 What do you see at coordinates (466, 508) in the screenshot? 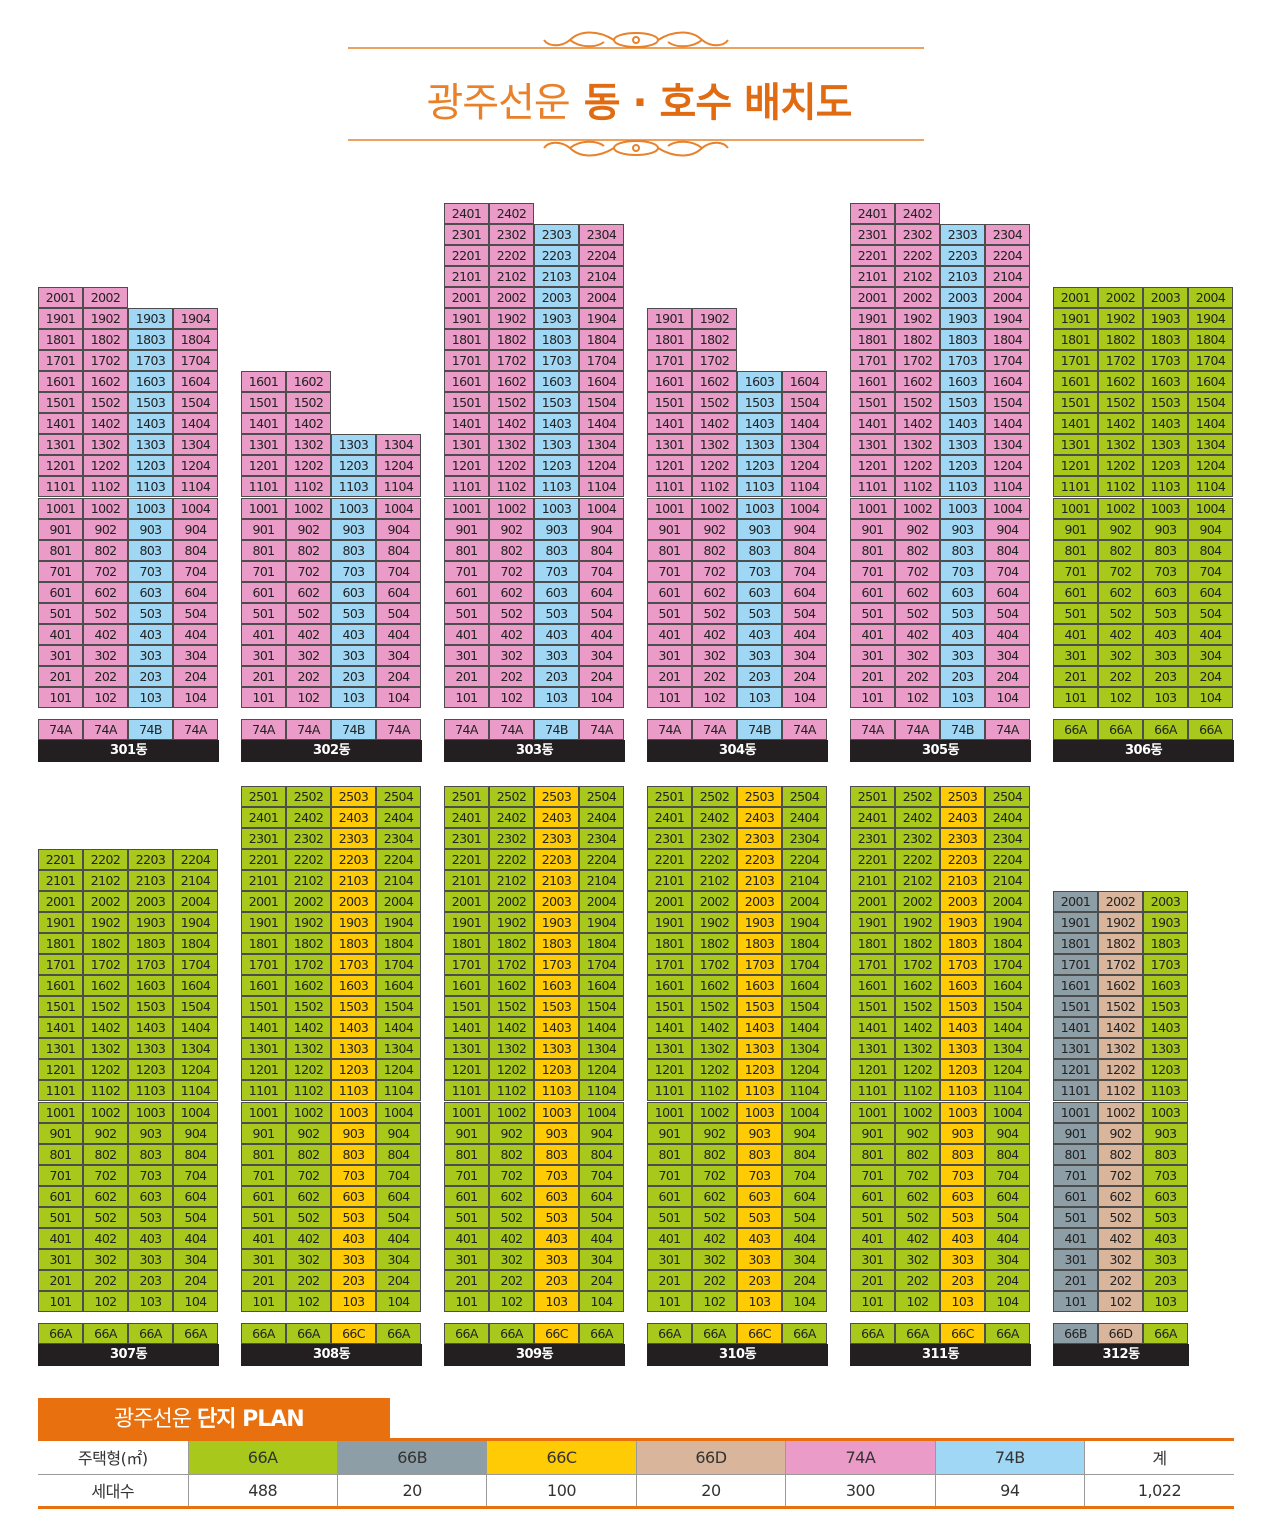
I see `unit-cell: 1001` at bounding box center [466, 508].